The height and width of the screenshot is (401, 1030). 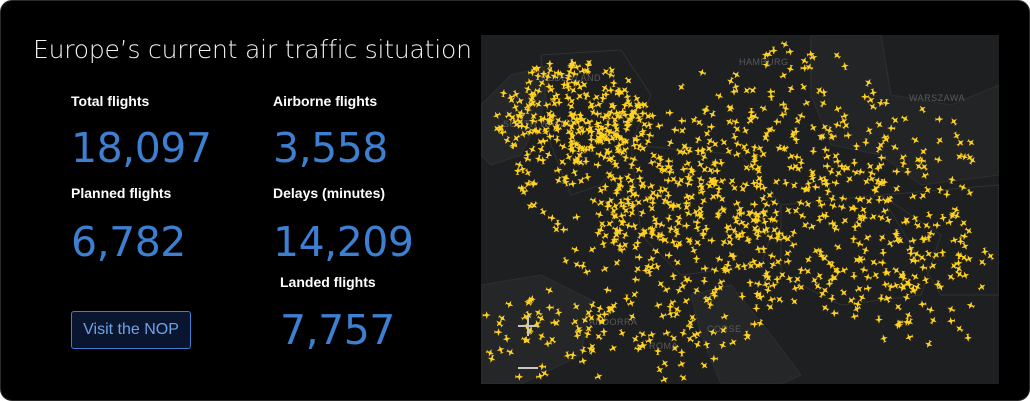 I want to click on zoom-in-icon, so click(x=528, y=326).